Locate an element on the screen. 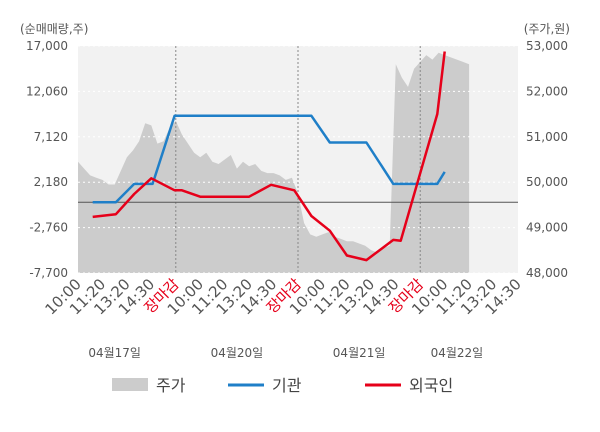 The image size is (600, 432). left-tick-label: -2,760 is located at coordinates (48, 228).